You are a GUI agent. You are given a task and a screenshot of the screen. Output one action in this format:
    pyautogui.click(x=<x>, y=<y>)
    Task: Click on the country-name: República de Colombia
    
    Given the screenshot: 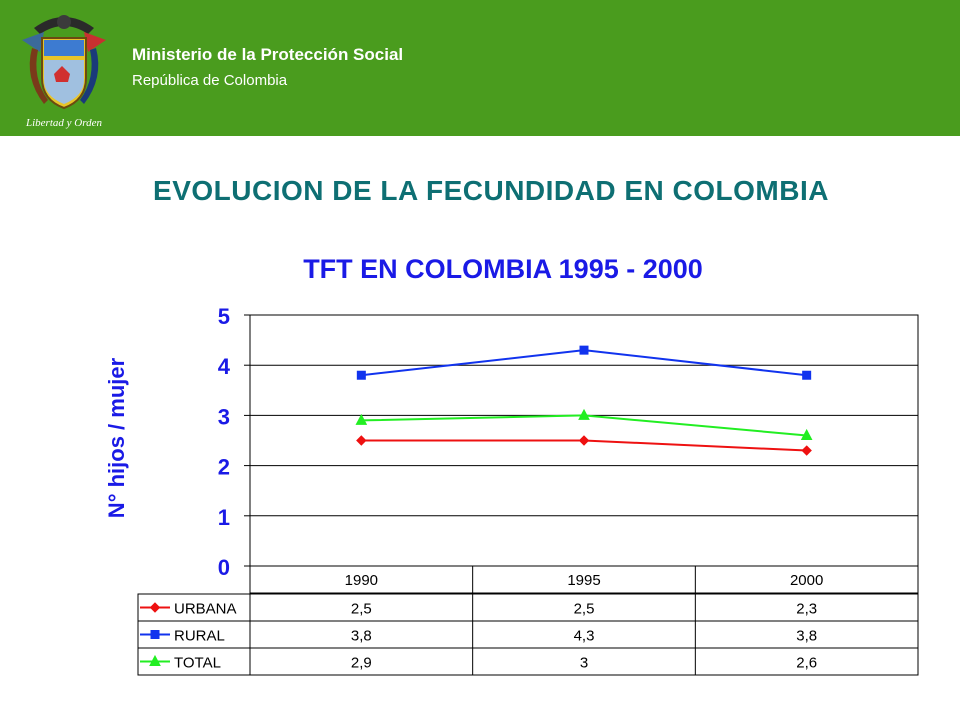 What is the action you would take?
    pyautogui.click(x=210, y=80)
    